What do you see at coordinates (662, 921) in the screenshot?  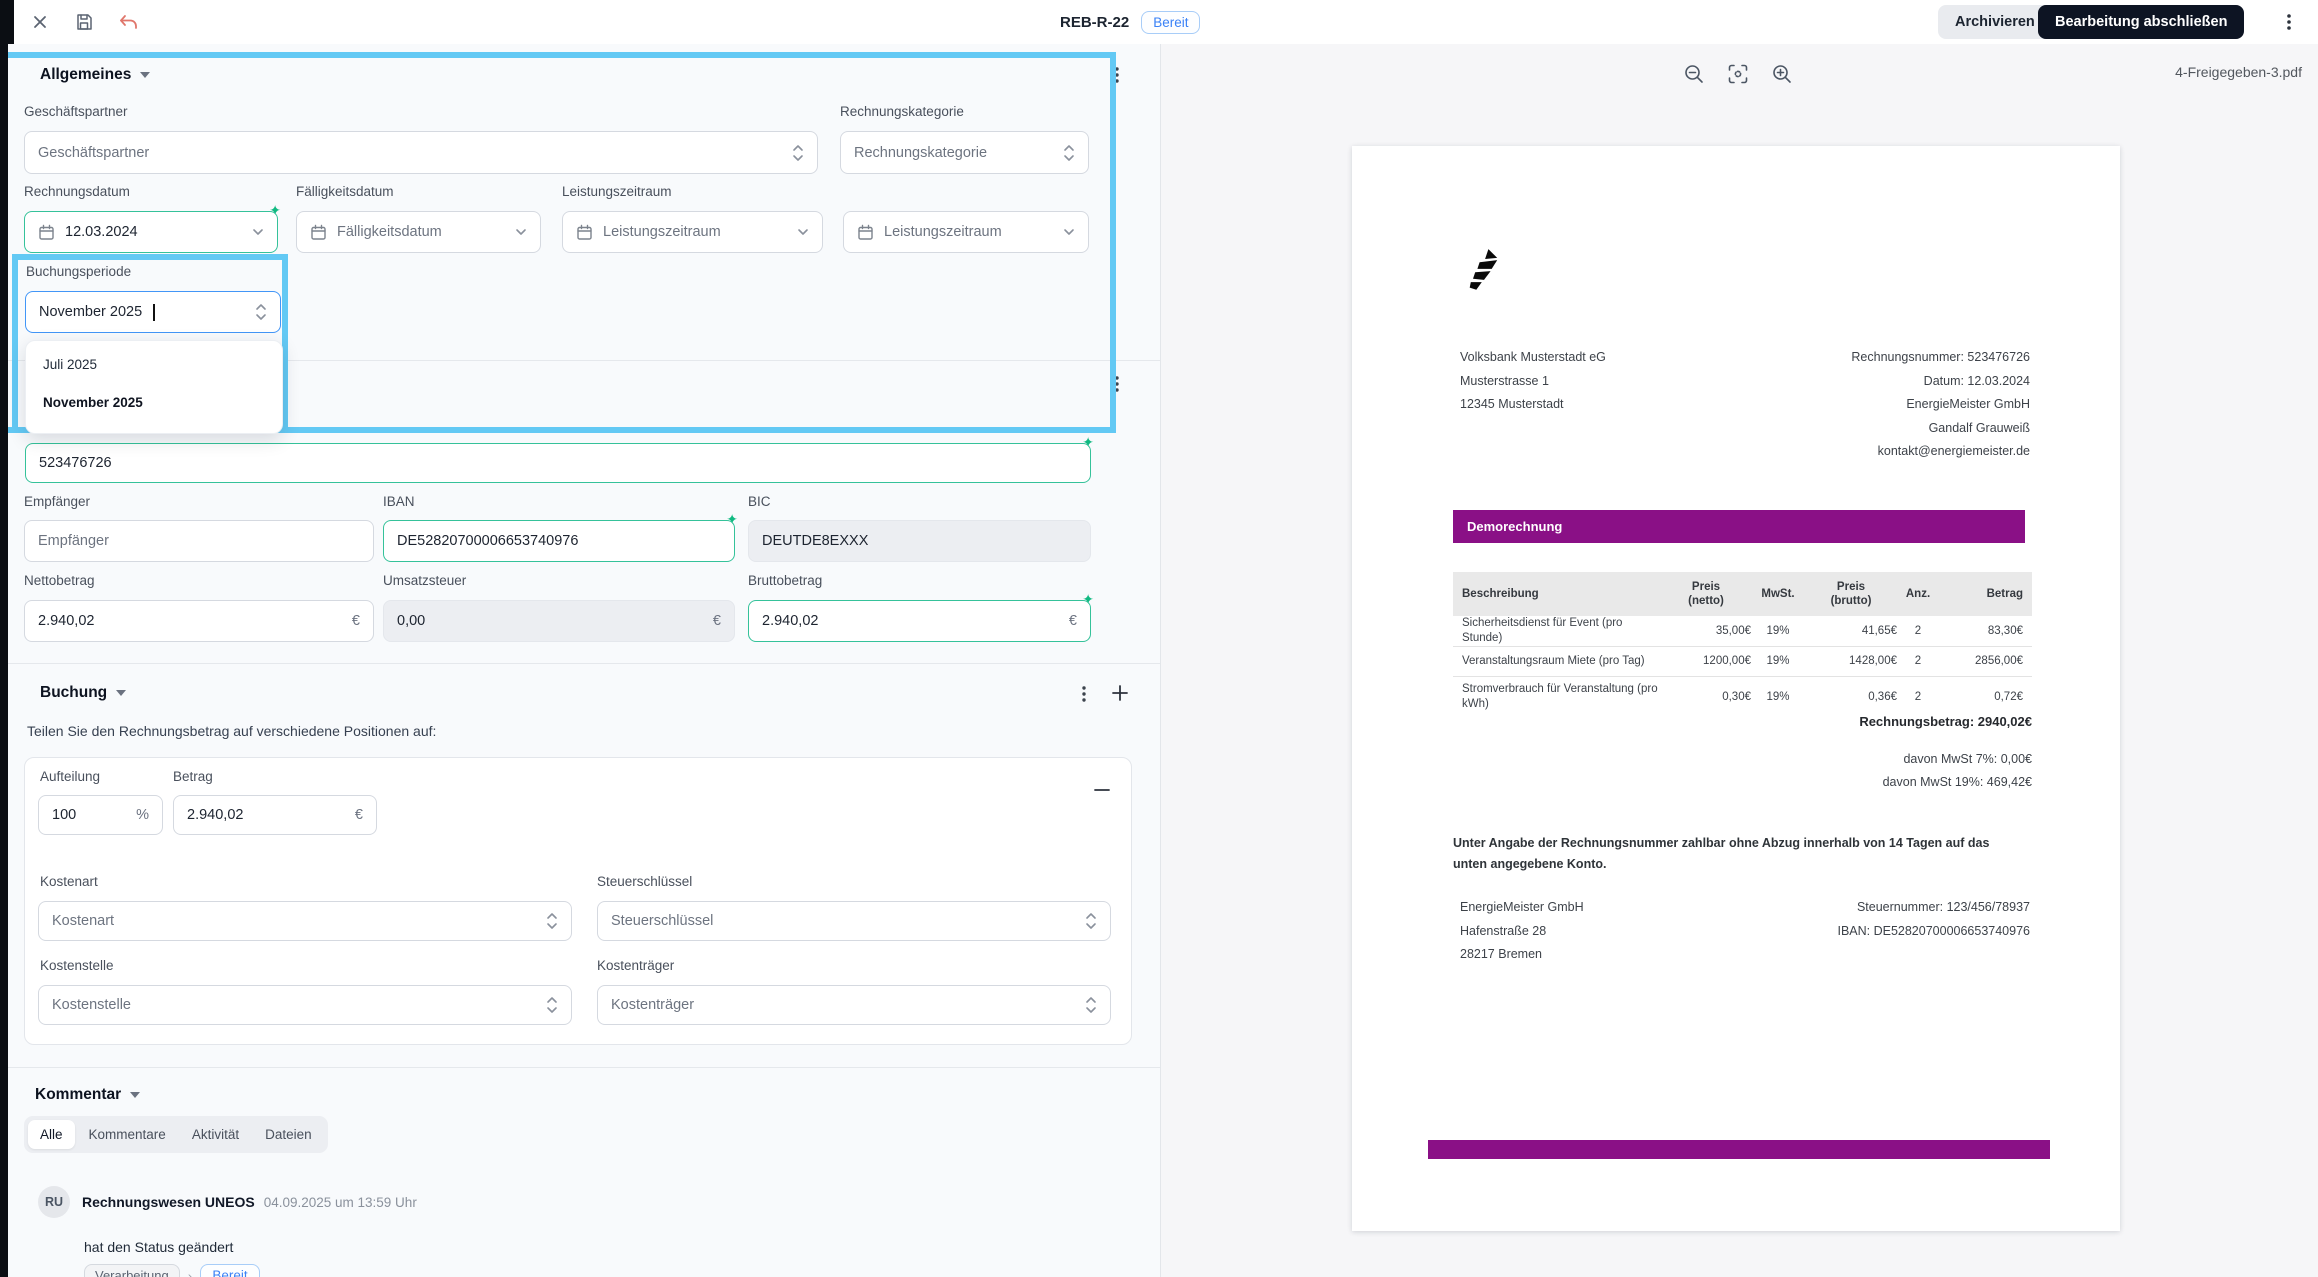 I see `steuerschluessel-placeholder: Steuerschlüssel` at bounding box center [662, 921].